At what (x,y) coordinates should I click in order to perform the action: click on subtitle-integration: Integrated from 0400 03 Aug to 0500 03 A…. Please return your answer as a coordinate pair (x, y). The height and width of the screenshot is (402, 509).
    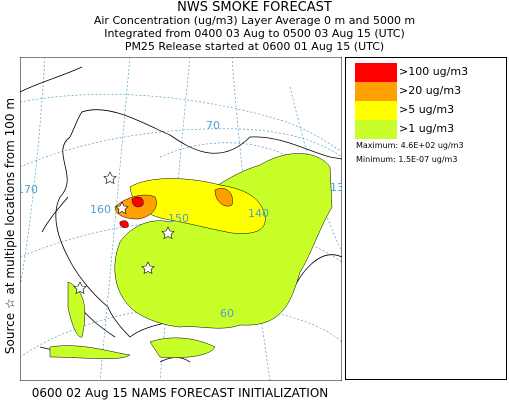
    Looking at the image, I should click on (254, 33).